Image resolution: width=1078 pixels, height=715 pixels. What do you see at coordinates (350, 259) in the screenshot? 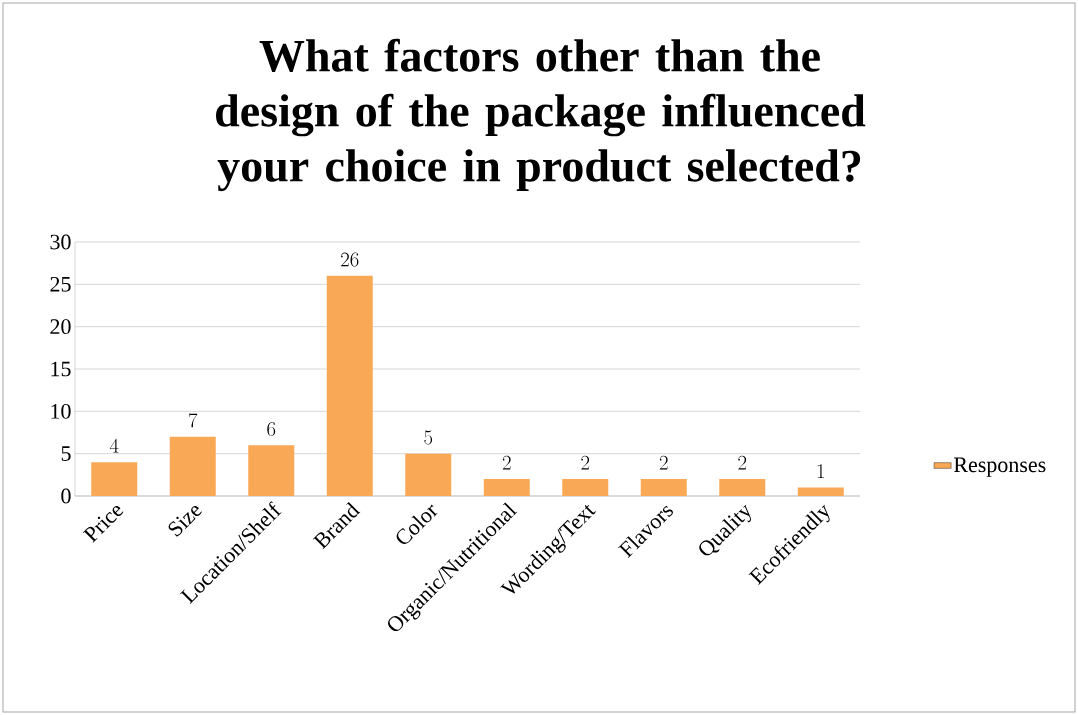
I see `data-label: 26` at bounding box center [350, 259].